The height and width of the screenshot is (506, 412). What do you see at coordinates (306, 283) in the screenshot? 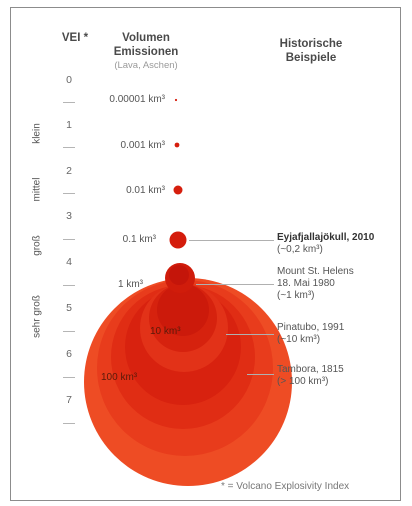
I see `example-st-helens-date: 18. Mai 1980` at bounding box center [306, 283].